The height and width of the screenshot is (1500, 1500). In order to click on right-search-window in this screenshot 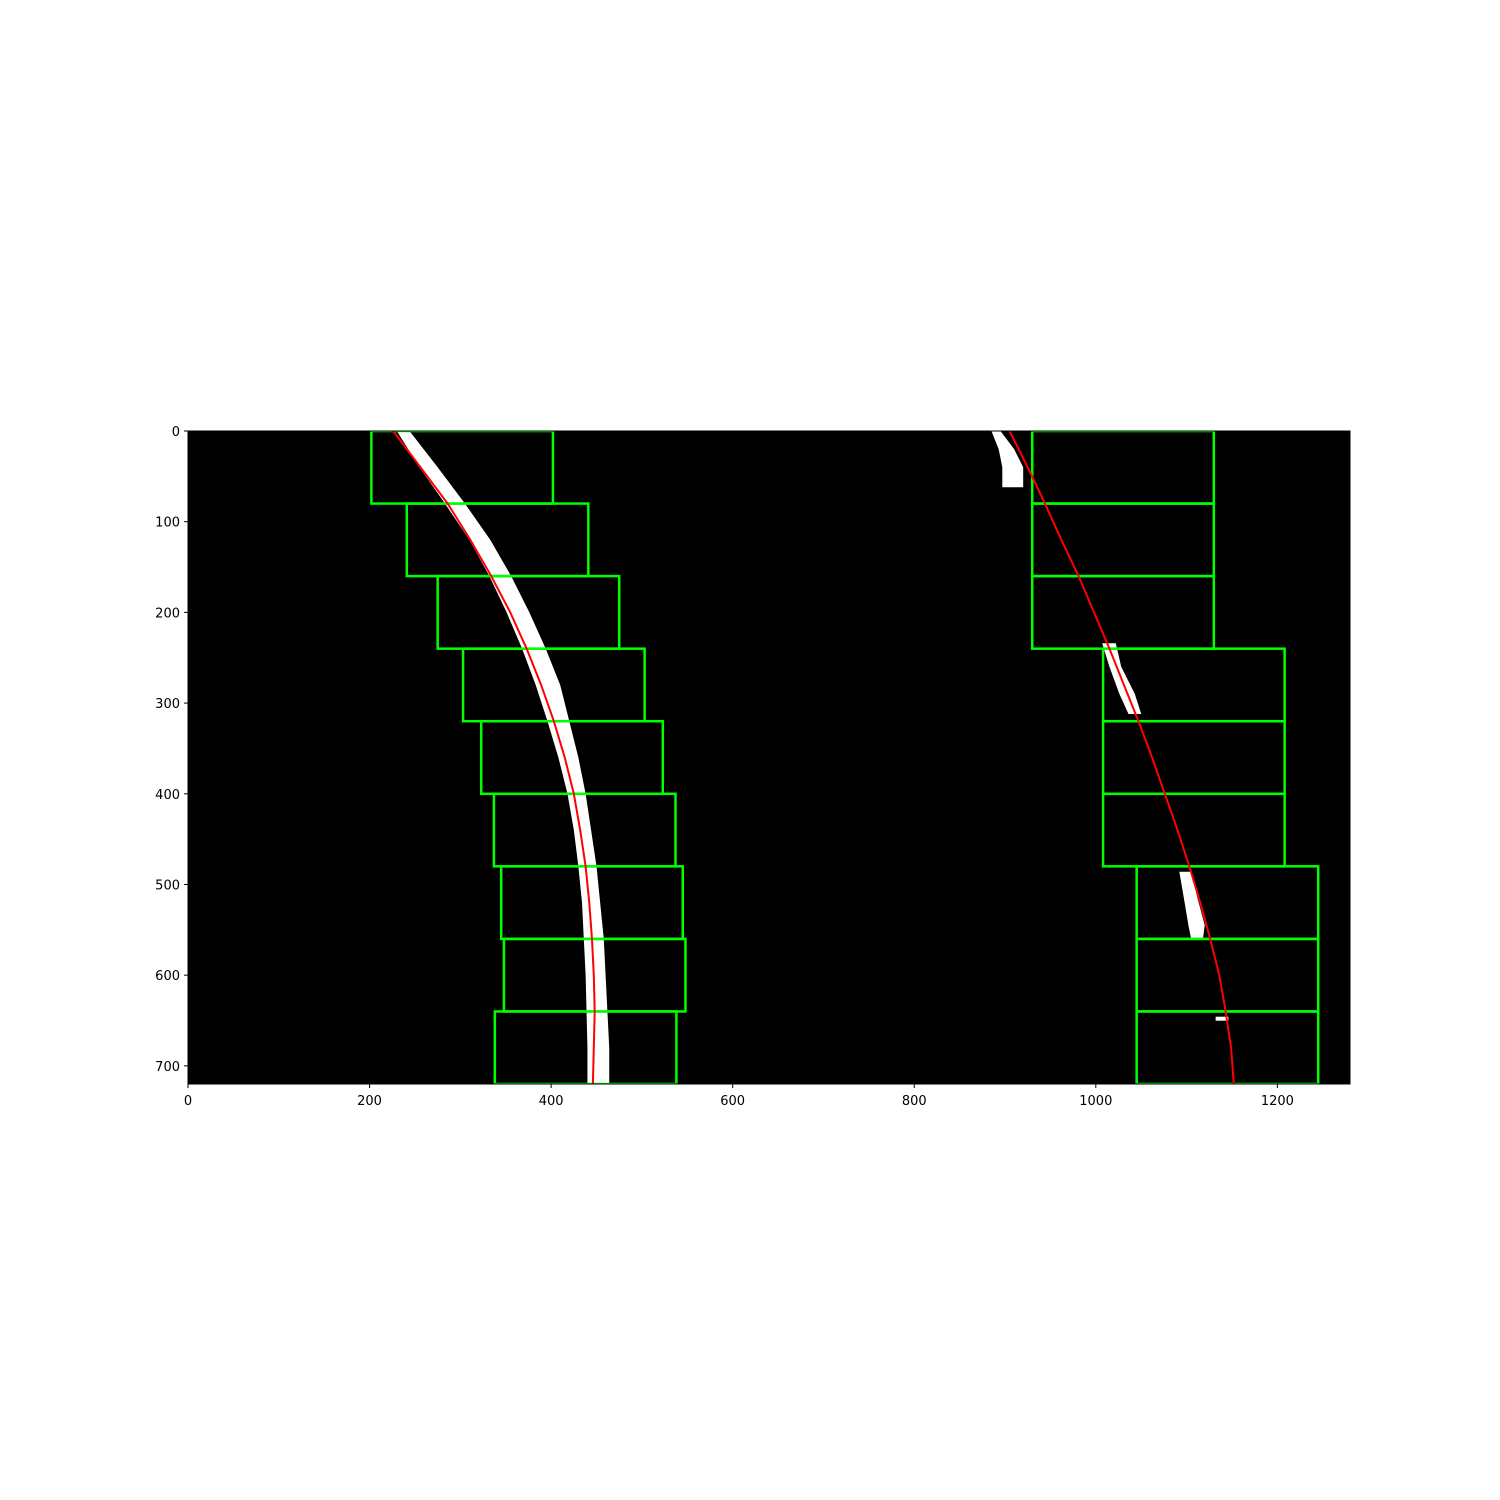, I will do `click(1227, 1047)`.